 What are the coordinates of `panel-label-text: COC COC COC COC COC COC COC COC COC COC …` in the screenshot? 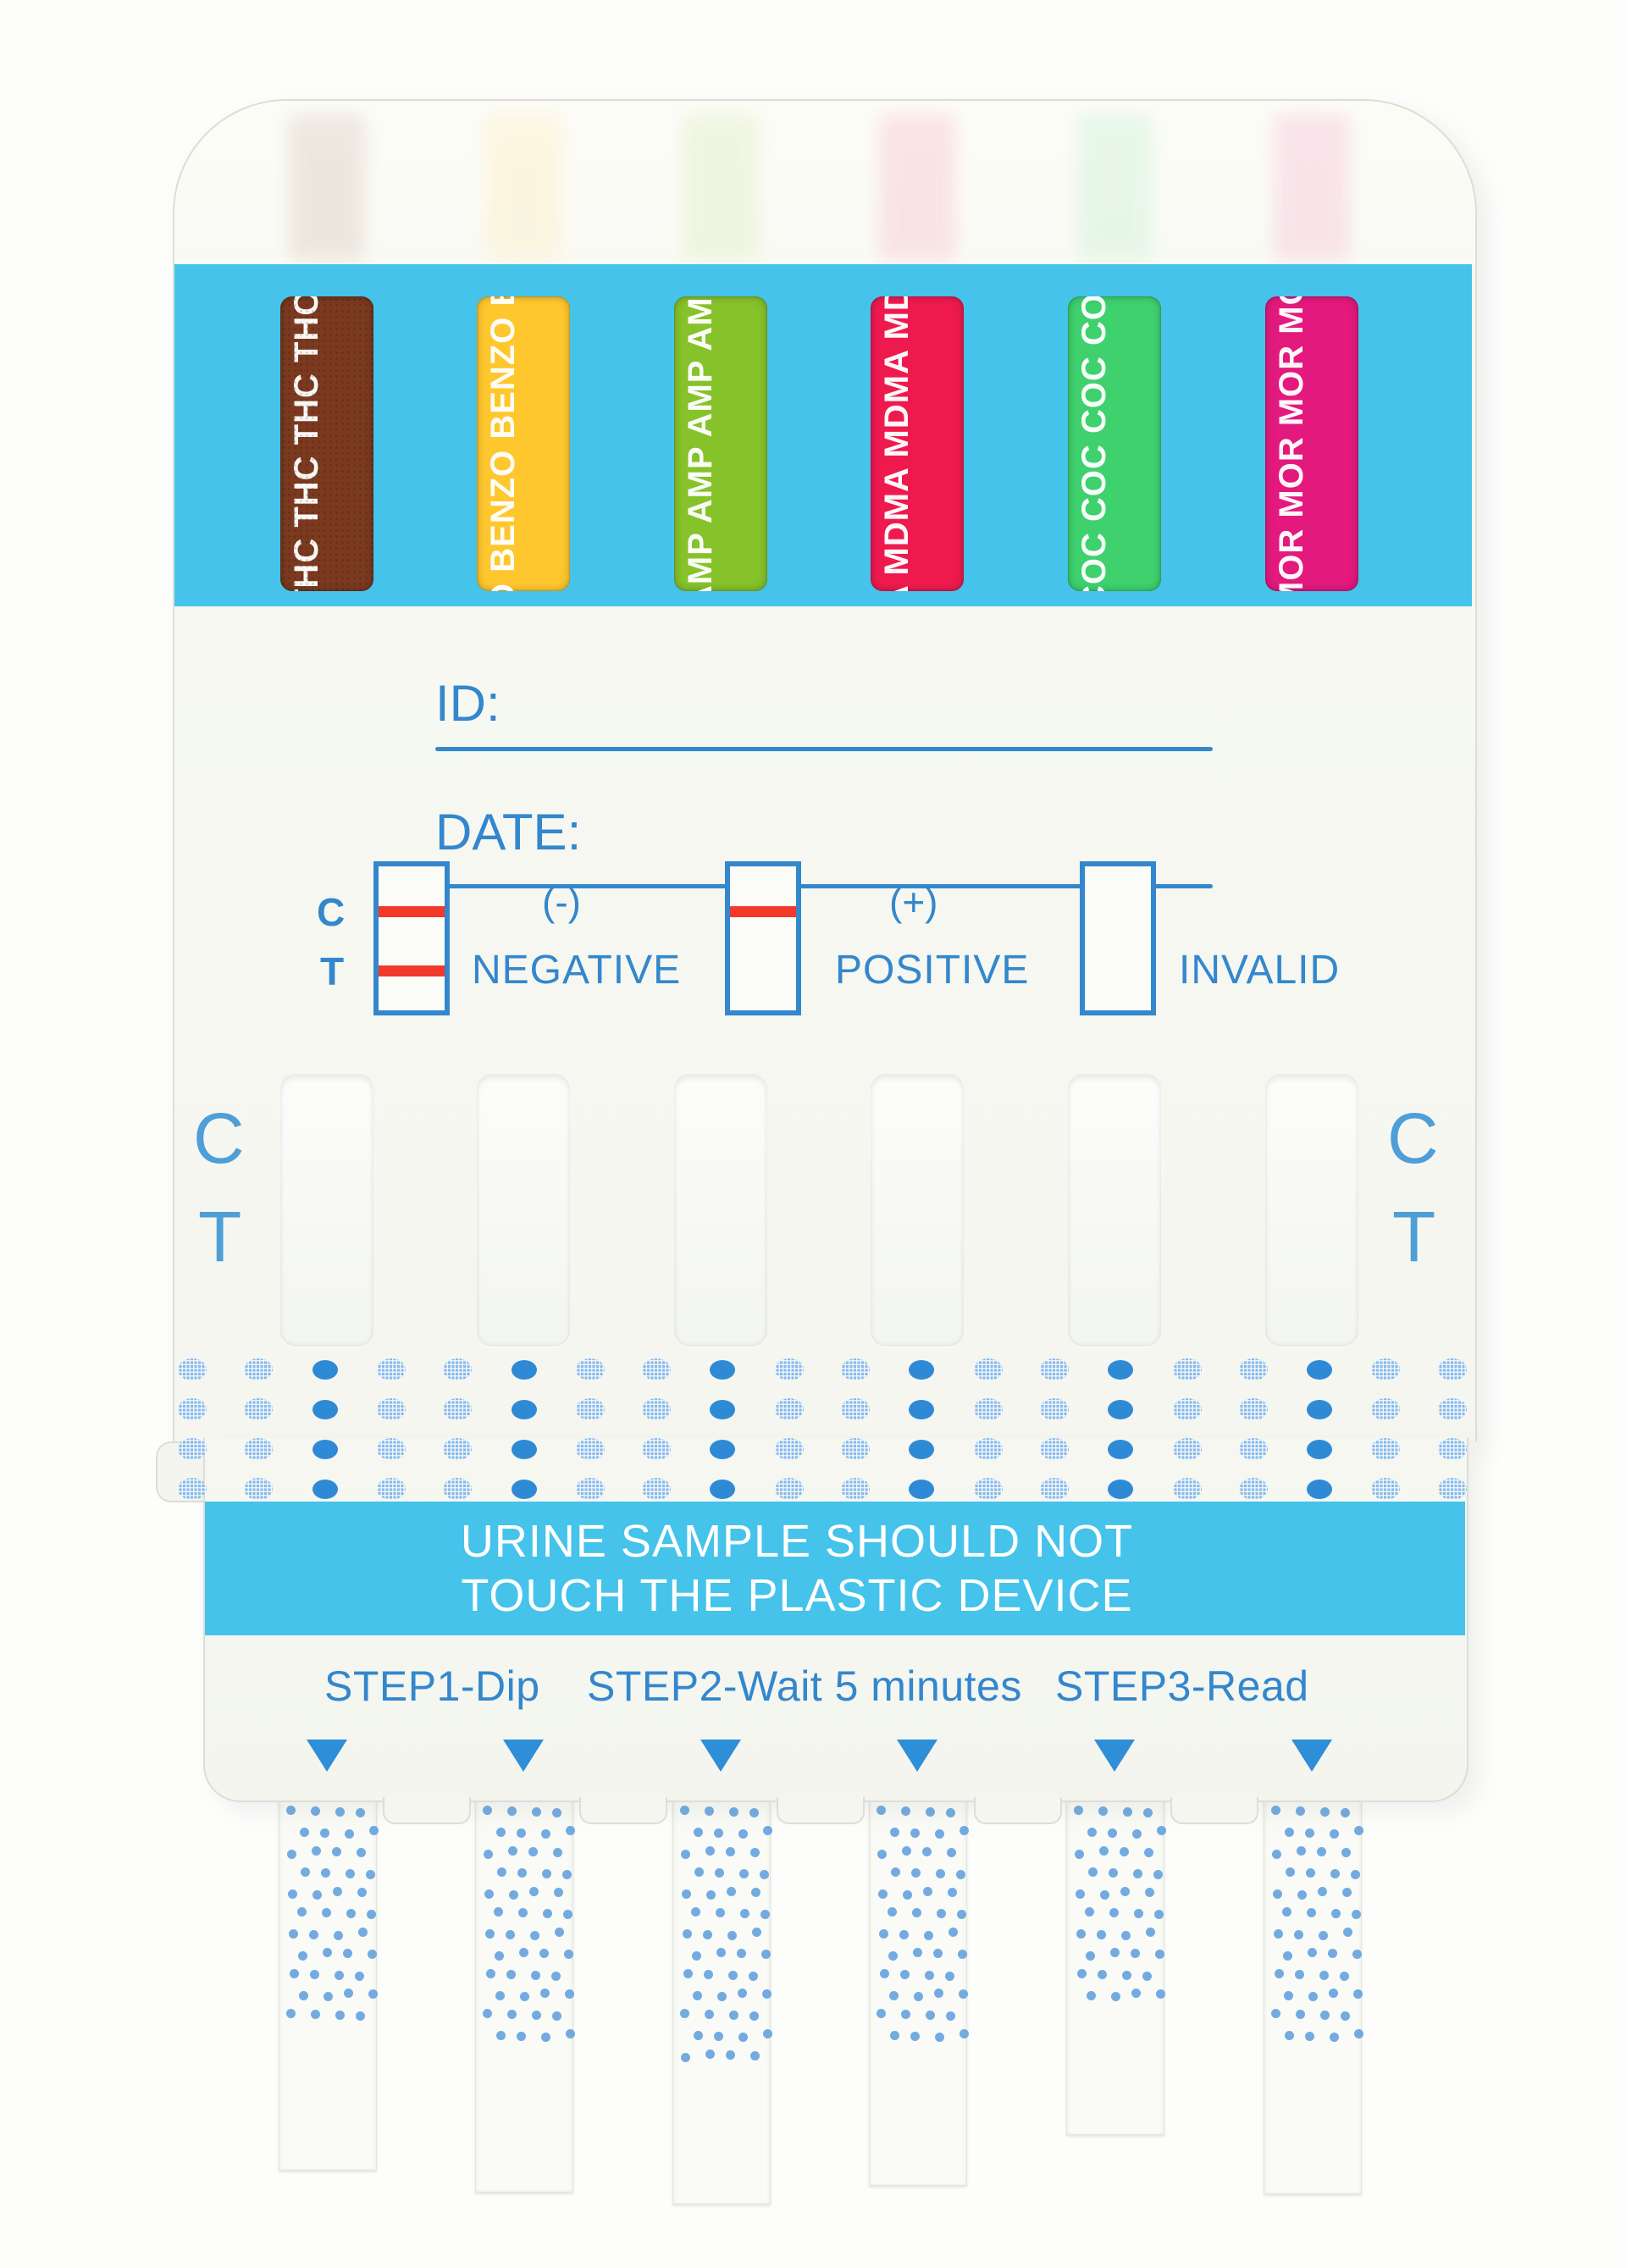 It's located at (1094, 443).